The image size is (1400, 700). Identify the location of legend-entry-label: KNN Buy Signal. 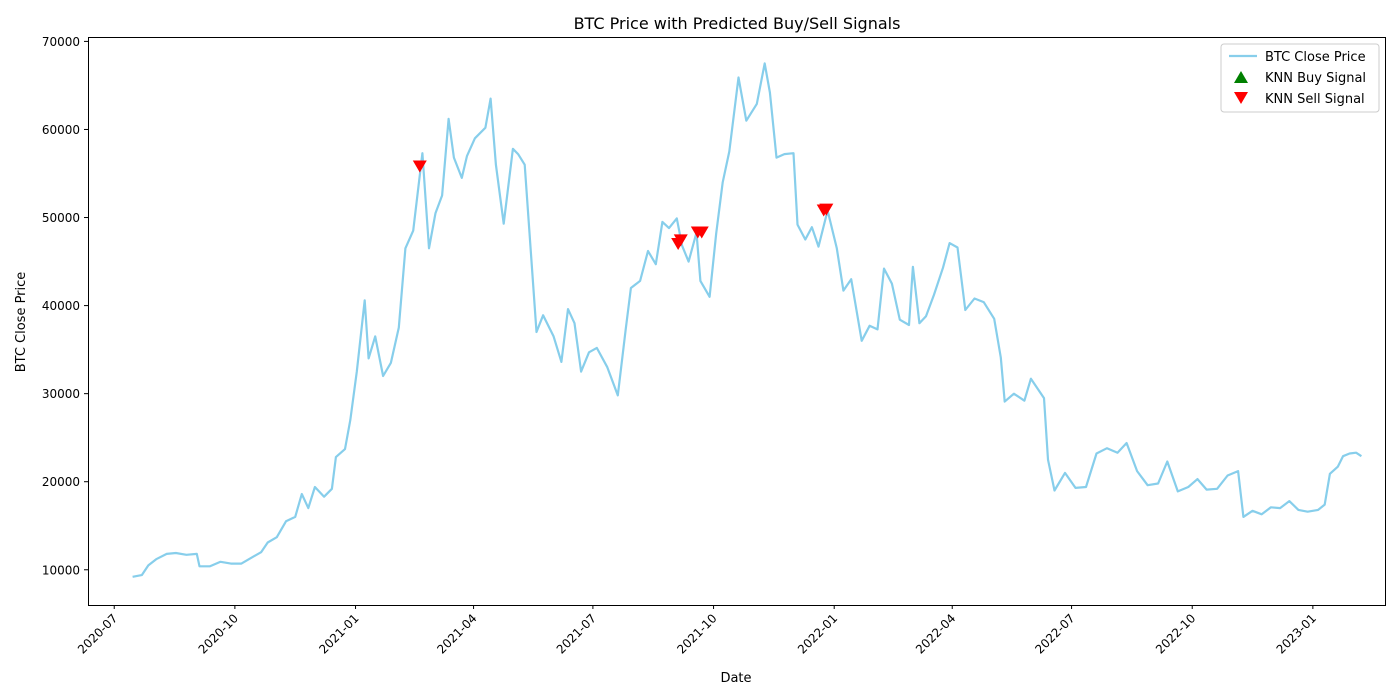
(1315, 78).